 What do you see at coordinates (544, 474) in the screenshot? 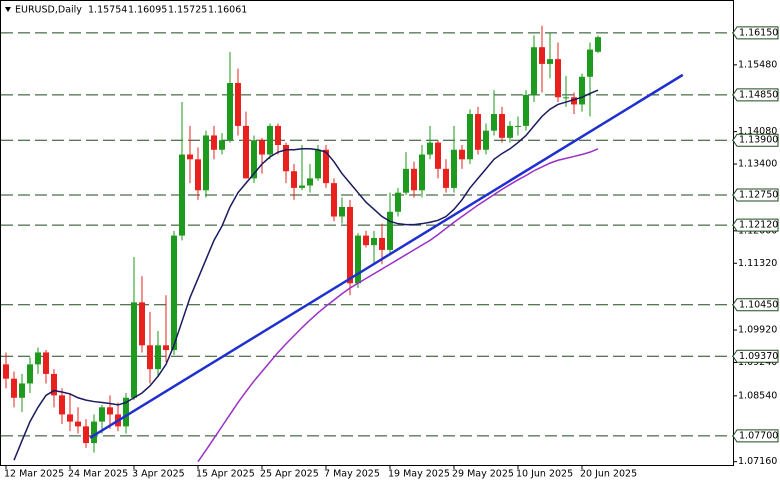
I see `x-tick-label: 10 Jun 2025` at bounding box center [544, 474].